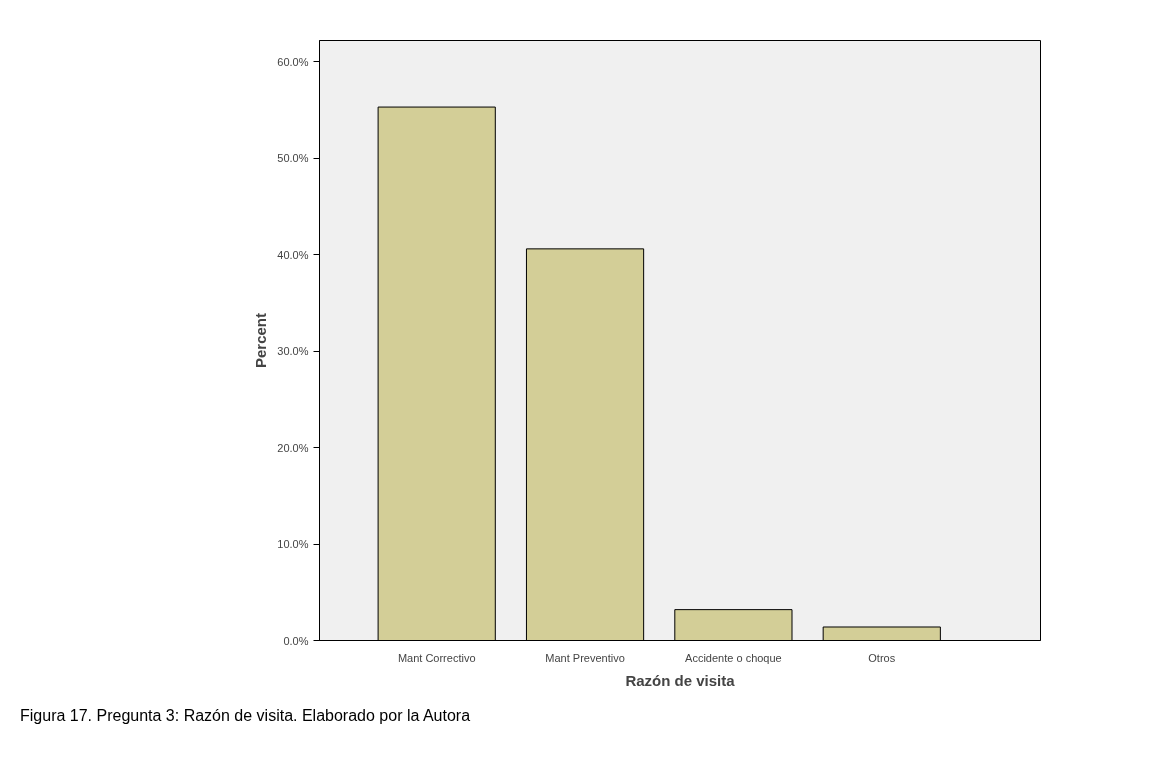 The image size is (1150, 764). I want to click on x-tick-label: Accidente o choque, so click(733, 657).